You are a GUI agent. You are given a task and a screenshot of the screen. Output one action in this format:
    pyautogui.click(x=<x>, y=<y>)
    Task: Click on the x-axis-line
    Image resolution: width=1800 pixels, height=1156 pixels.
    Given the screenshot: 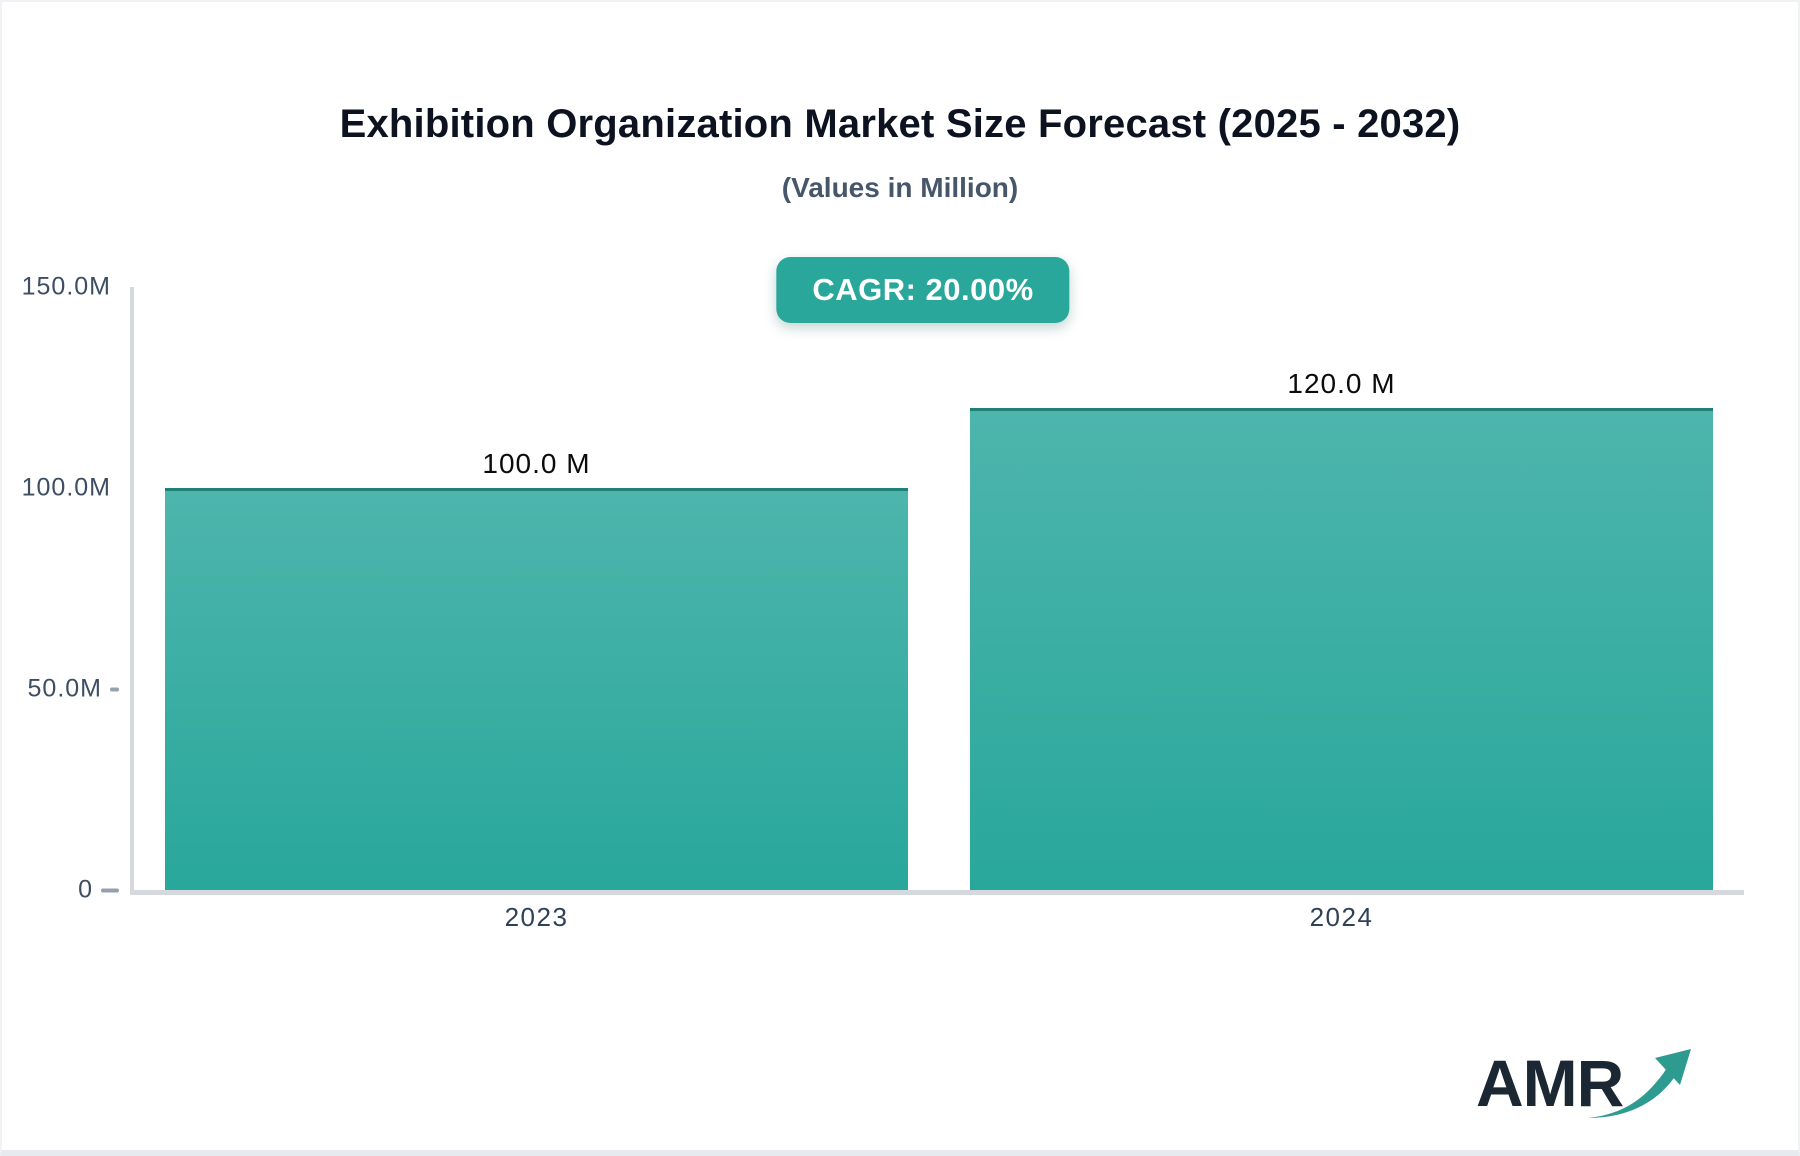 What is the action you would take?
    pyautogui.click(x=937, y=892)
    